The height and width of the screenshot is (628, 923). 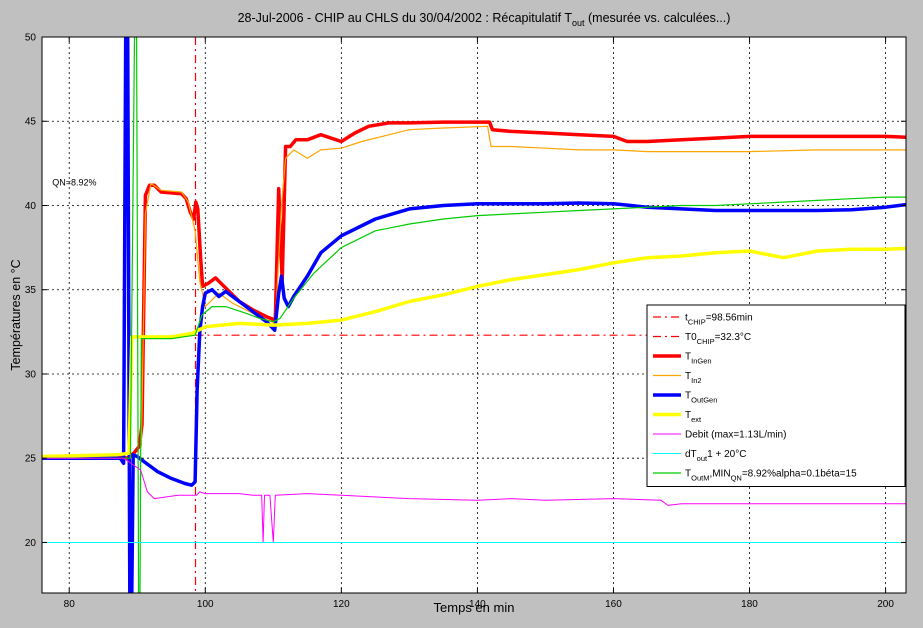 What do you see at coordinates (693, 417) in the screenshot?
I see `legend-entry: Text` at bounding box center [693, 417].